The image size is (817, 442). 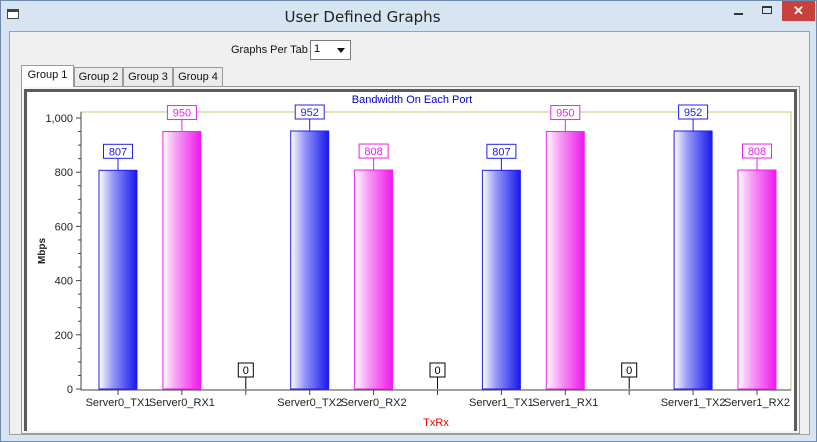 I want to click on maximize-button, so click(x=767, y=11).